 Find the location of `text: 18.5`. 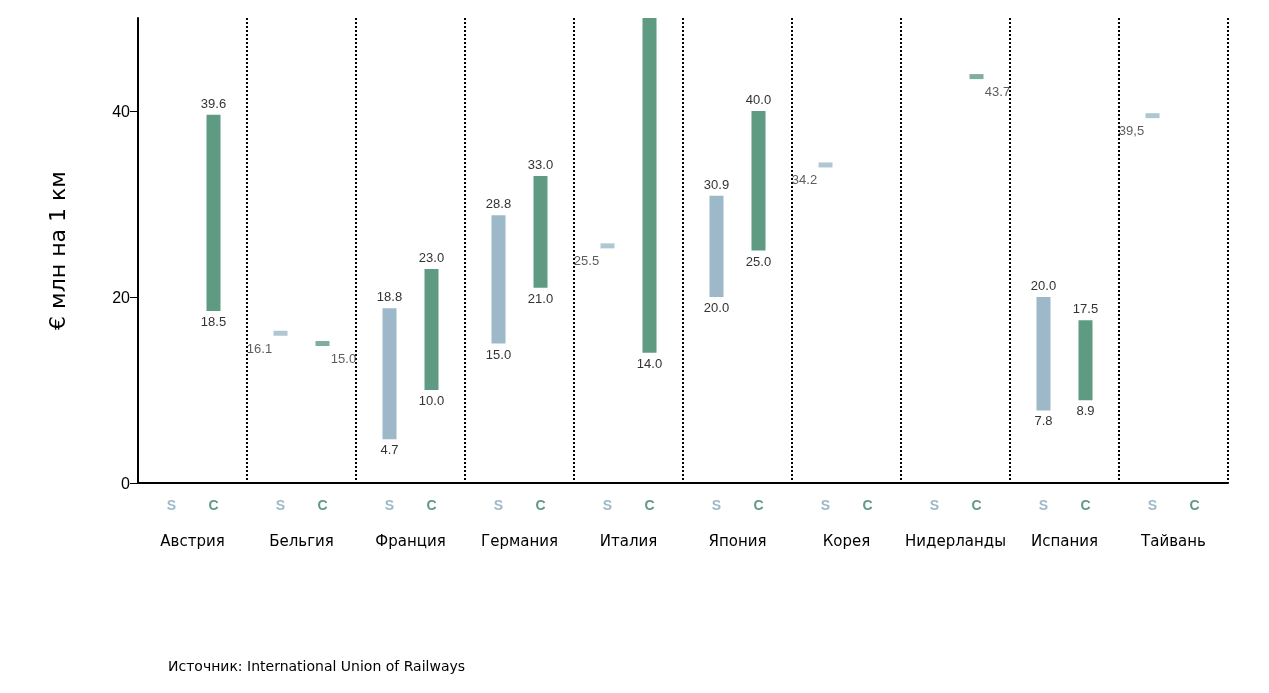

text: 18.5 is located at coordinates (213, 321).